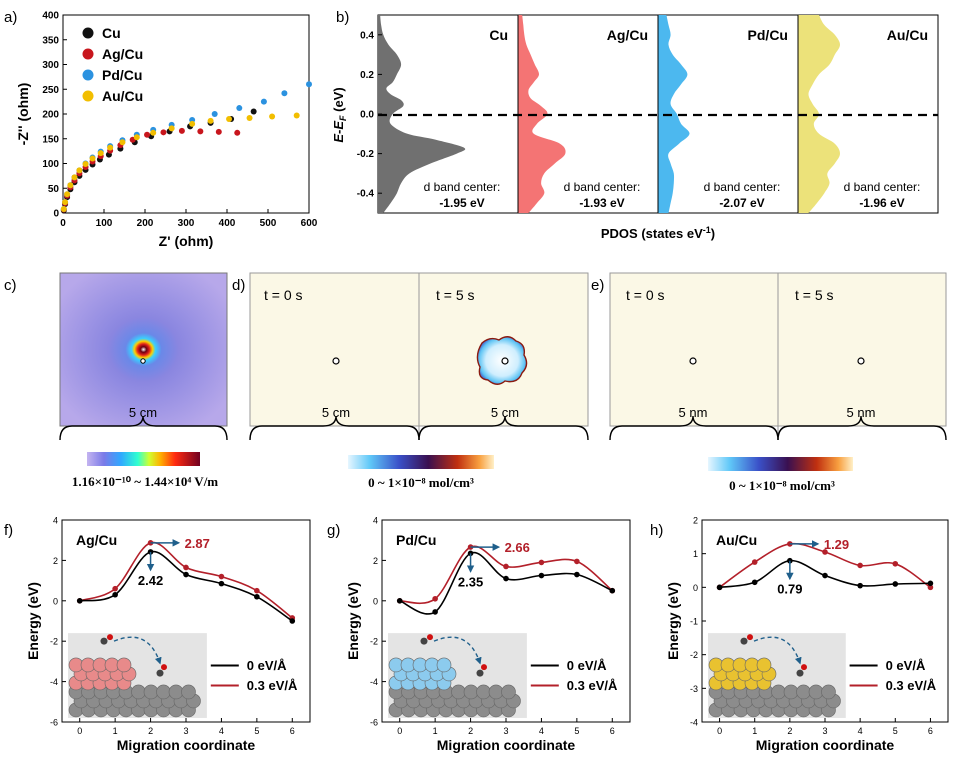 The image size is (968, 766). I want to click on panel-c-electric-field: 5 cm 1.16×10⁻¹⁰ ~ 1.44×10⁴ V/m, so click(143, 380).